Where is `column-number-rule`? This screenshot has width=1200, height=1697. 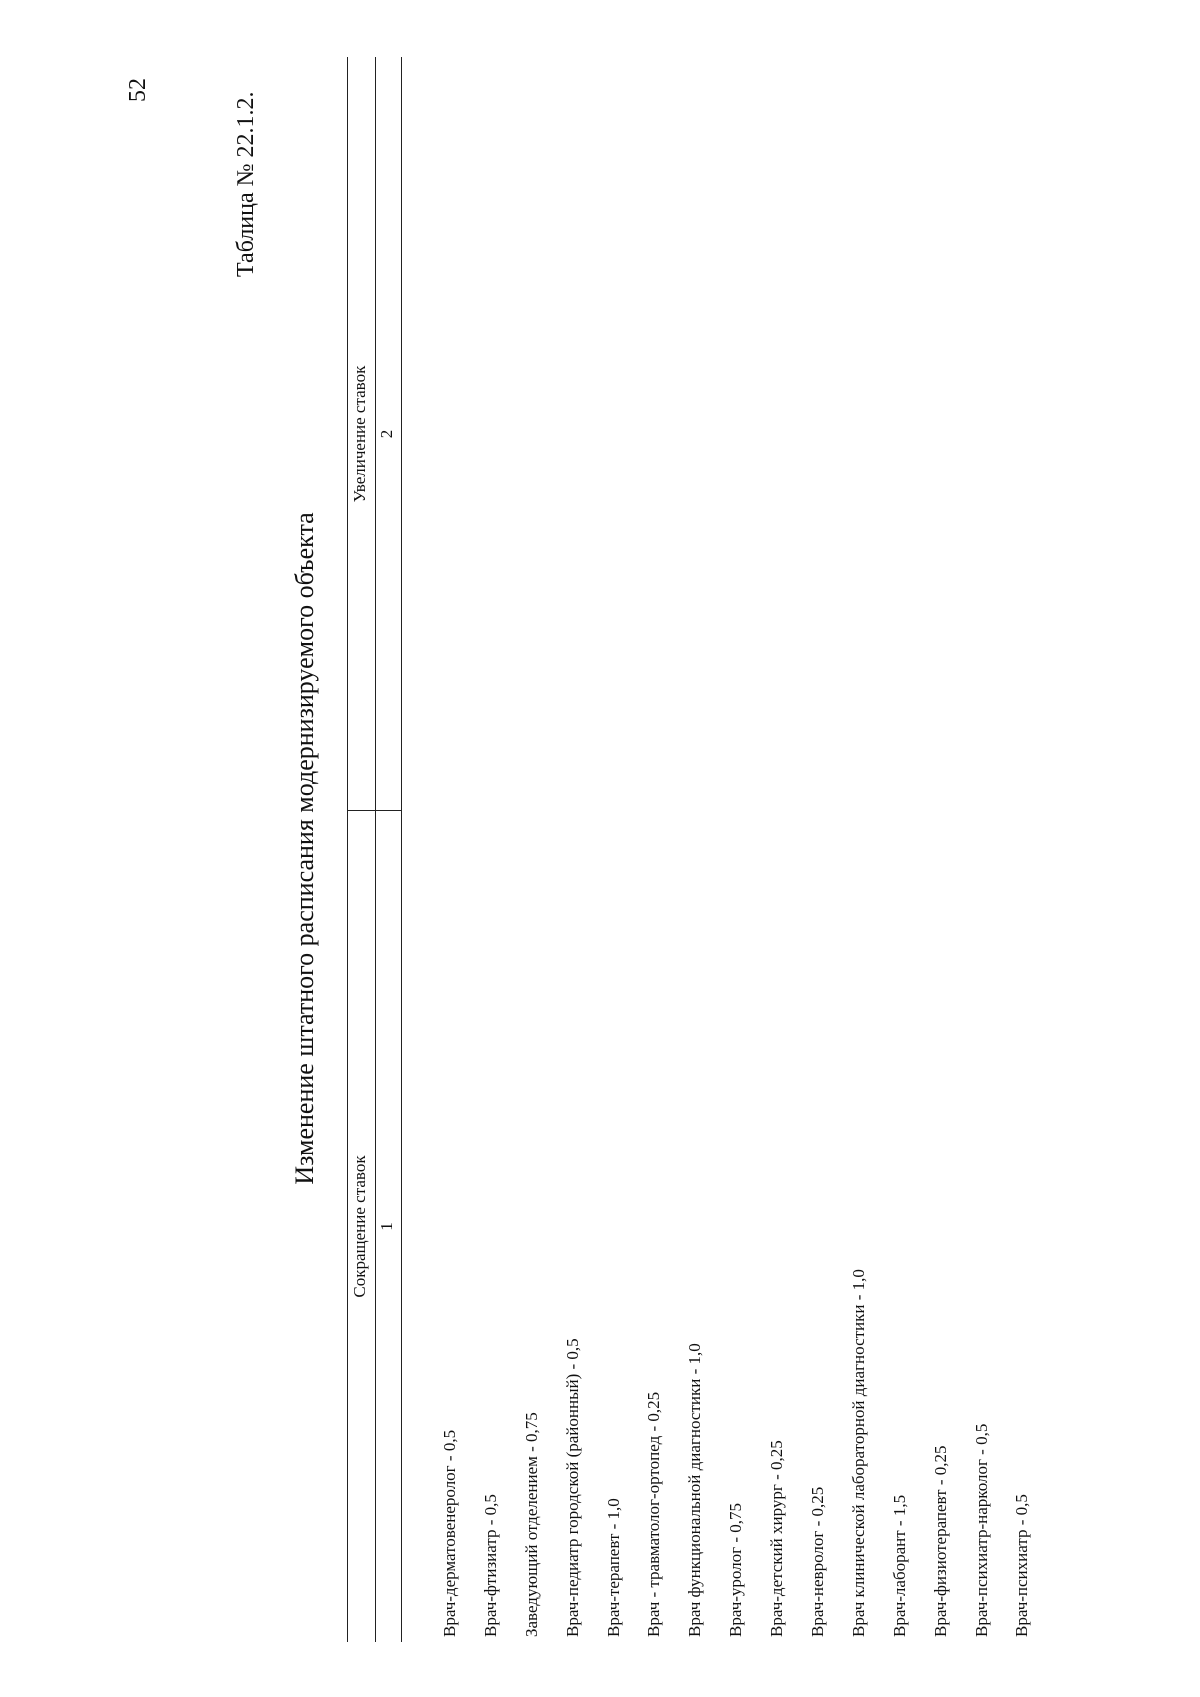 column-number-rule is located at coordinates (401, 849).